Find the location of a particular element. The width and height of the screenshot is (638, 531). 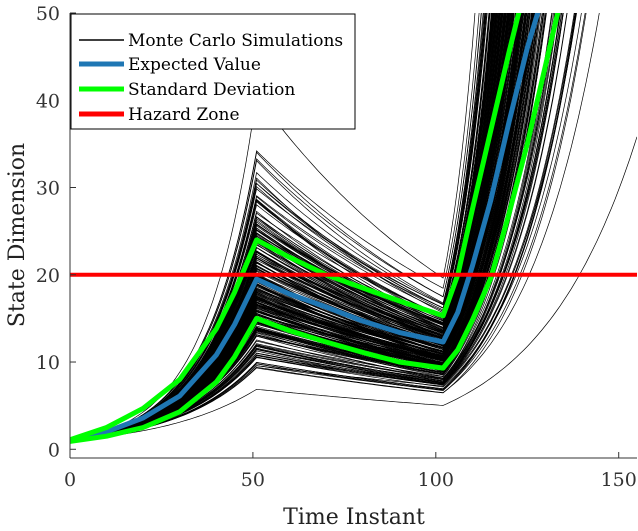

y-axis-label: State Dimension is located at coordinates (17, 235).